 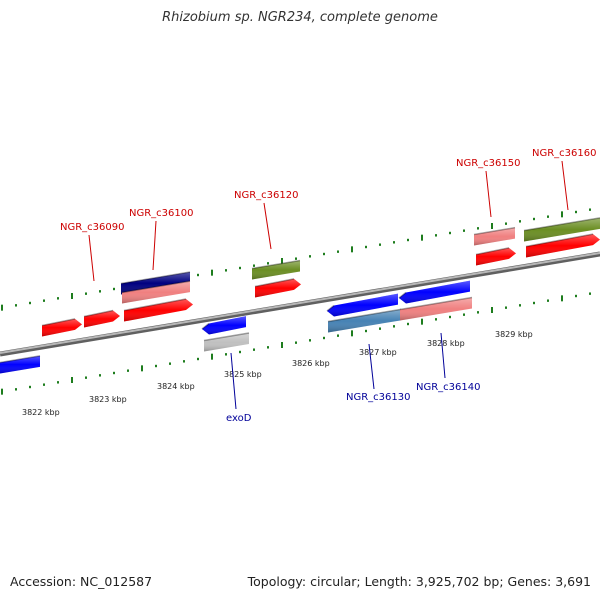 What do you see at coordinates (378, 352) in the screenshot?
I see `scale-label: 3827 kbp` at bounding box center [378, 352].